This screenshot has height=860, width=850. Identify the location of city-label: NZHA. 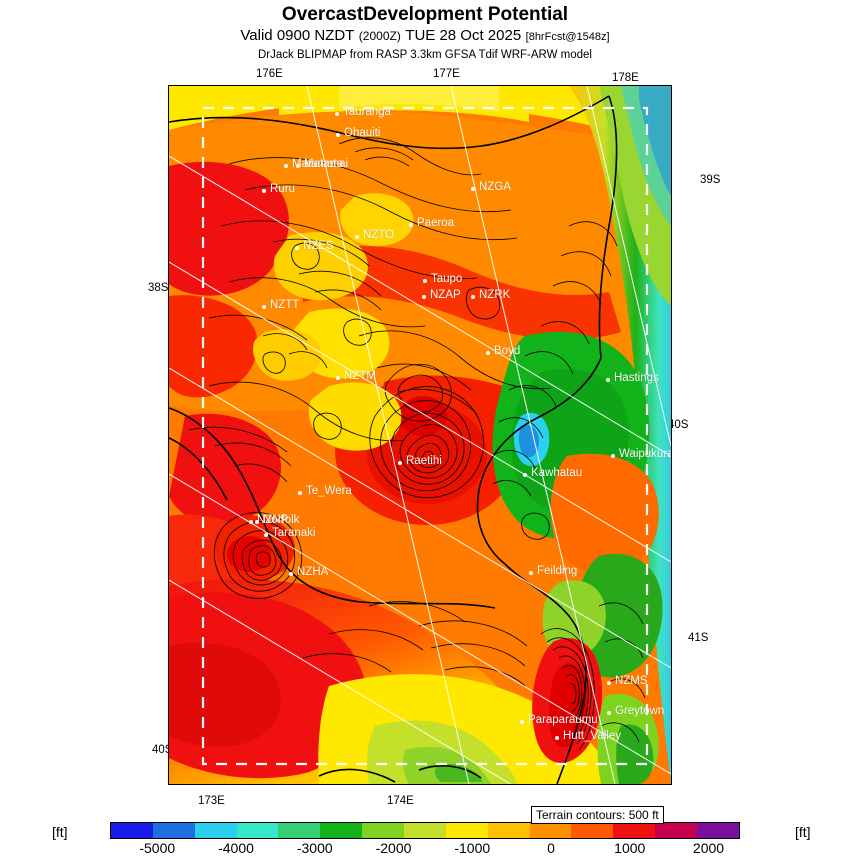
(313, 572).